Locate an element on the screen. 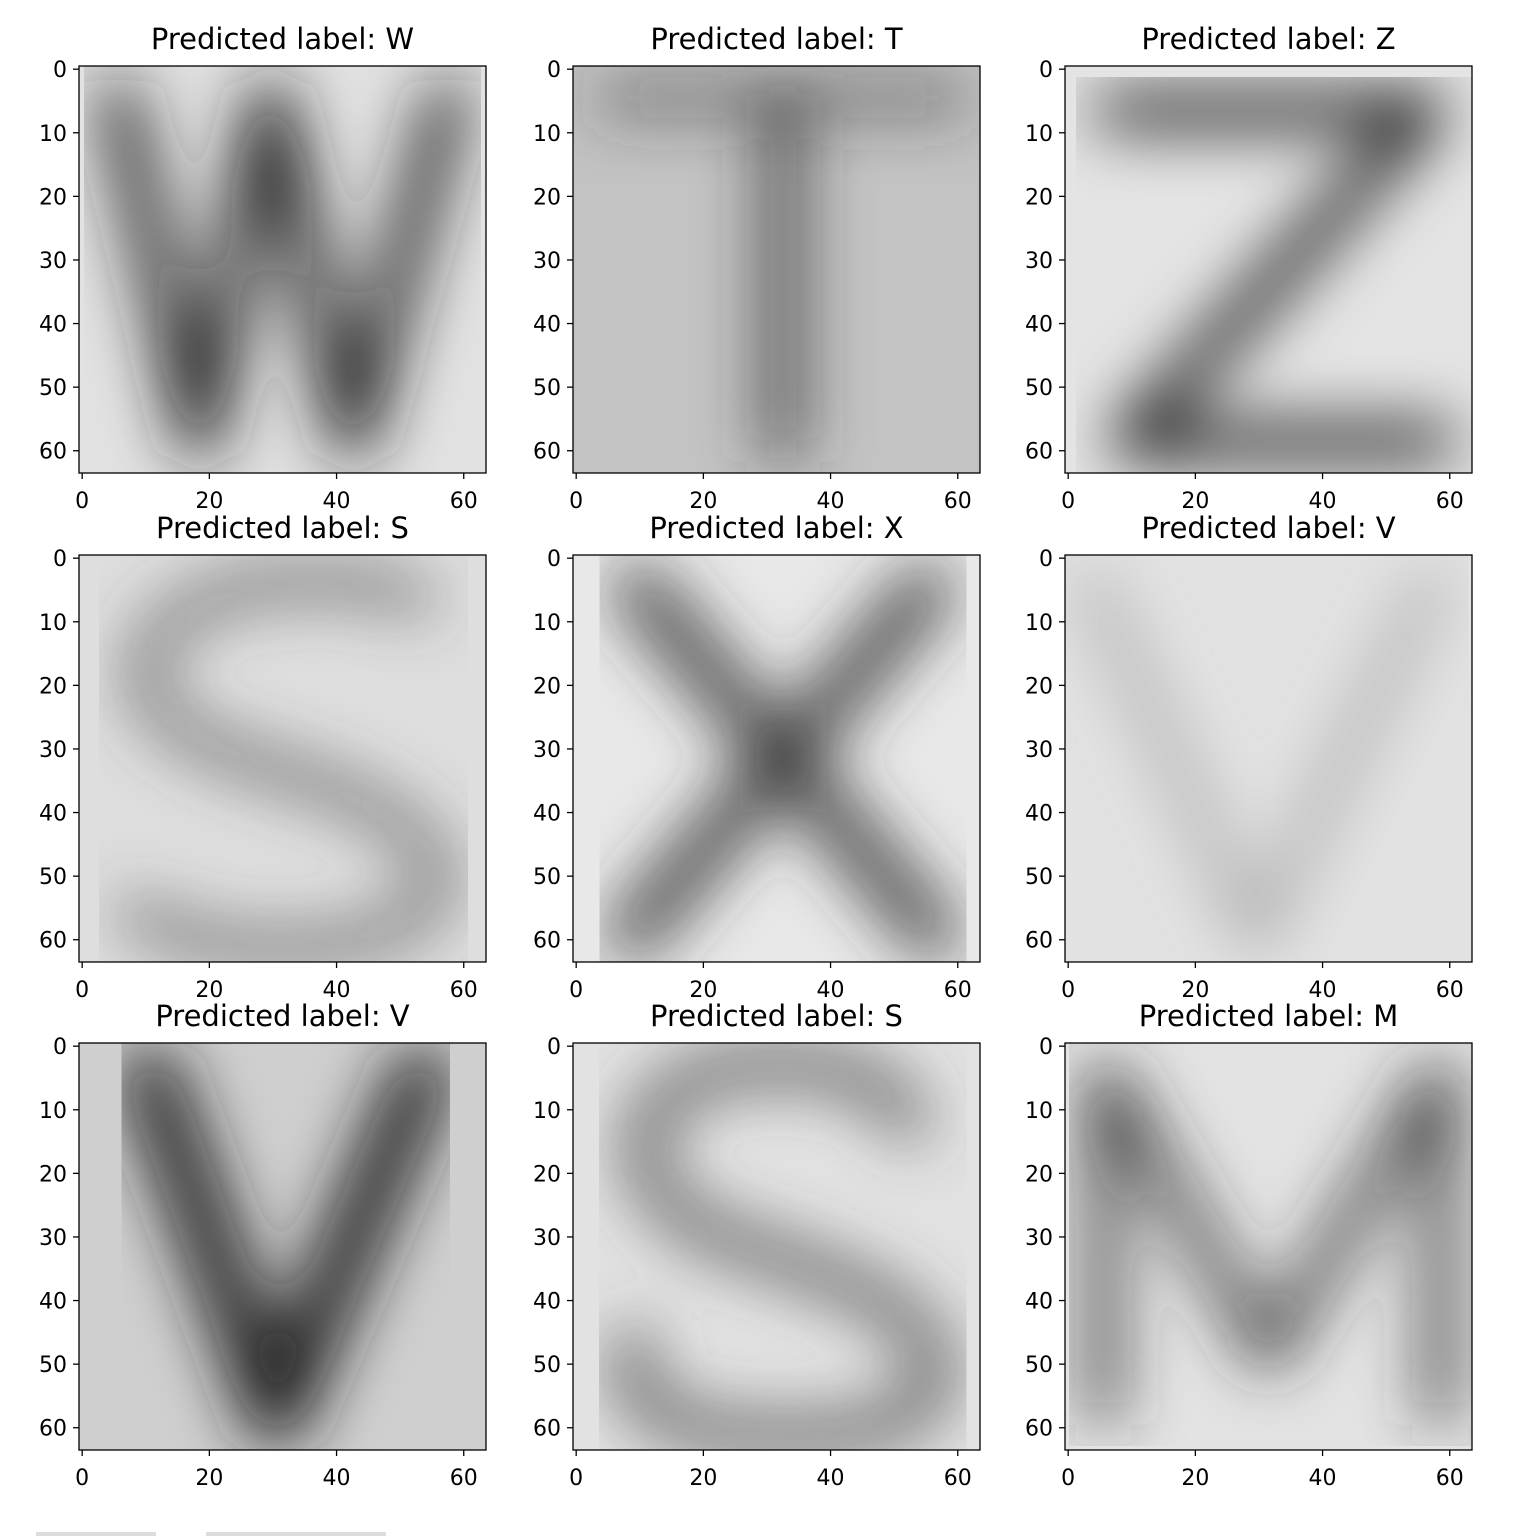  panel-1: 0 10 20 30 40 50 60 0 20 40 60 Predicted label: W is located at coordinates (263, 268).